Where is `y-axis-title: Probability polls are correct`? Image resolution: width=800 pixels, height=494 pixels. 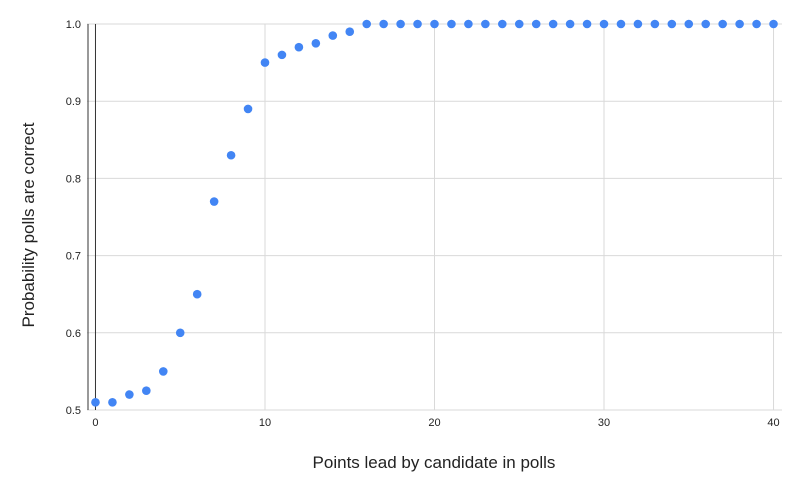 y-axis-title: Probability polls are correct is located at coordinates (28, 224).